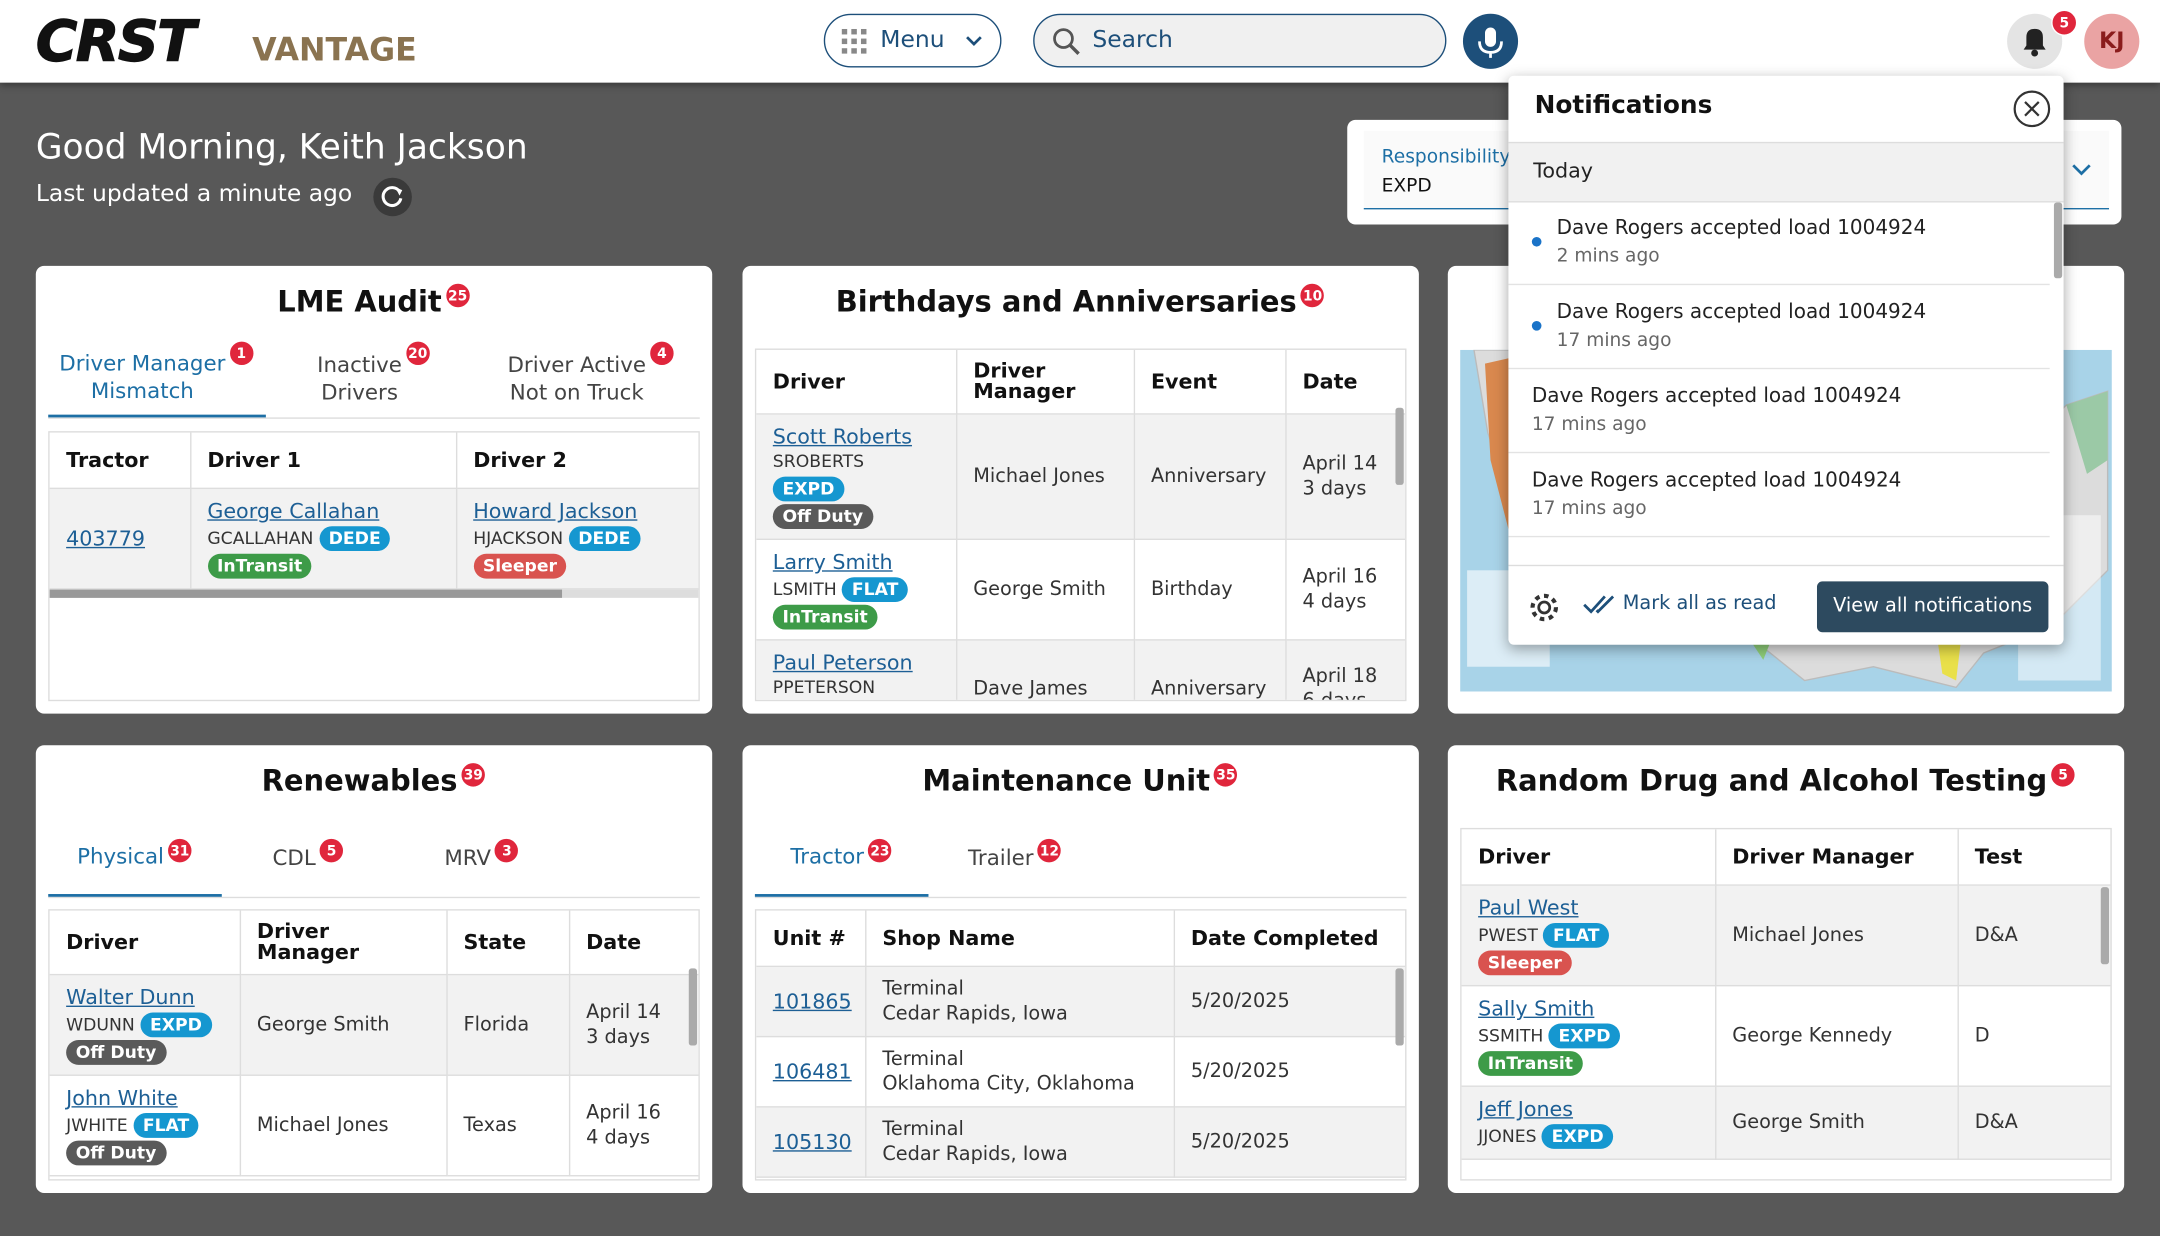  I want to click on tab-label: Driver Manager Mismatch, so click(142, 377).